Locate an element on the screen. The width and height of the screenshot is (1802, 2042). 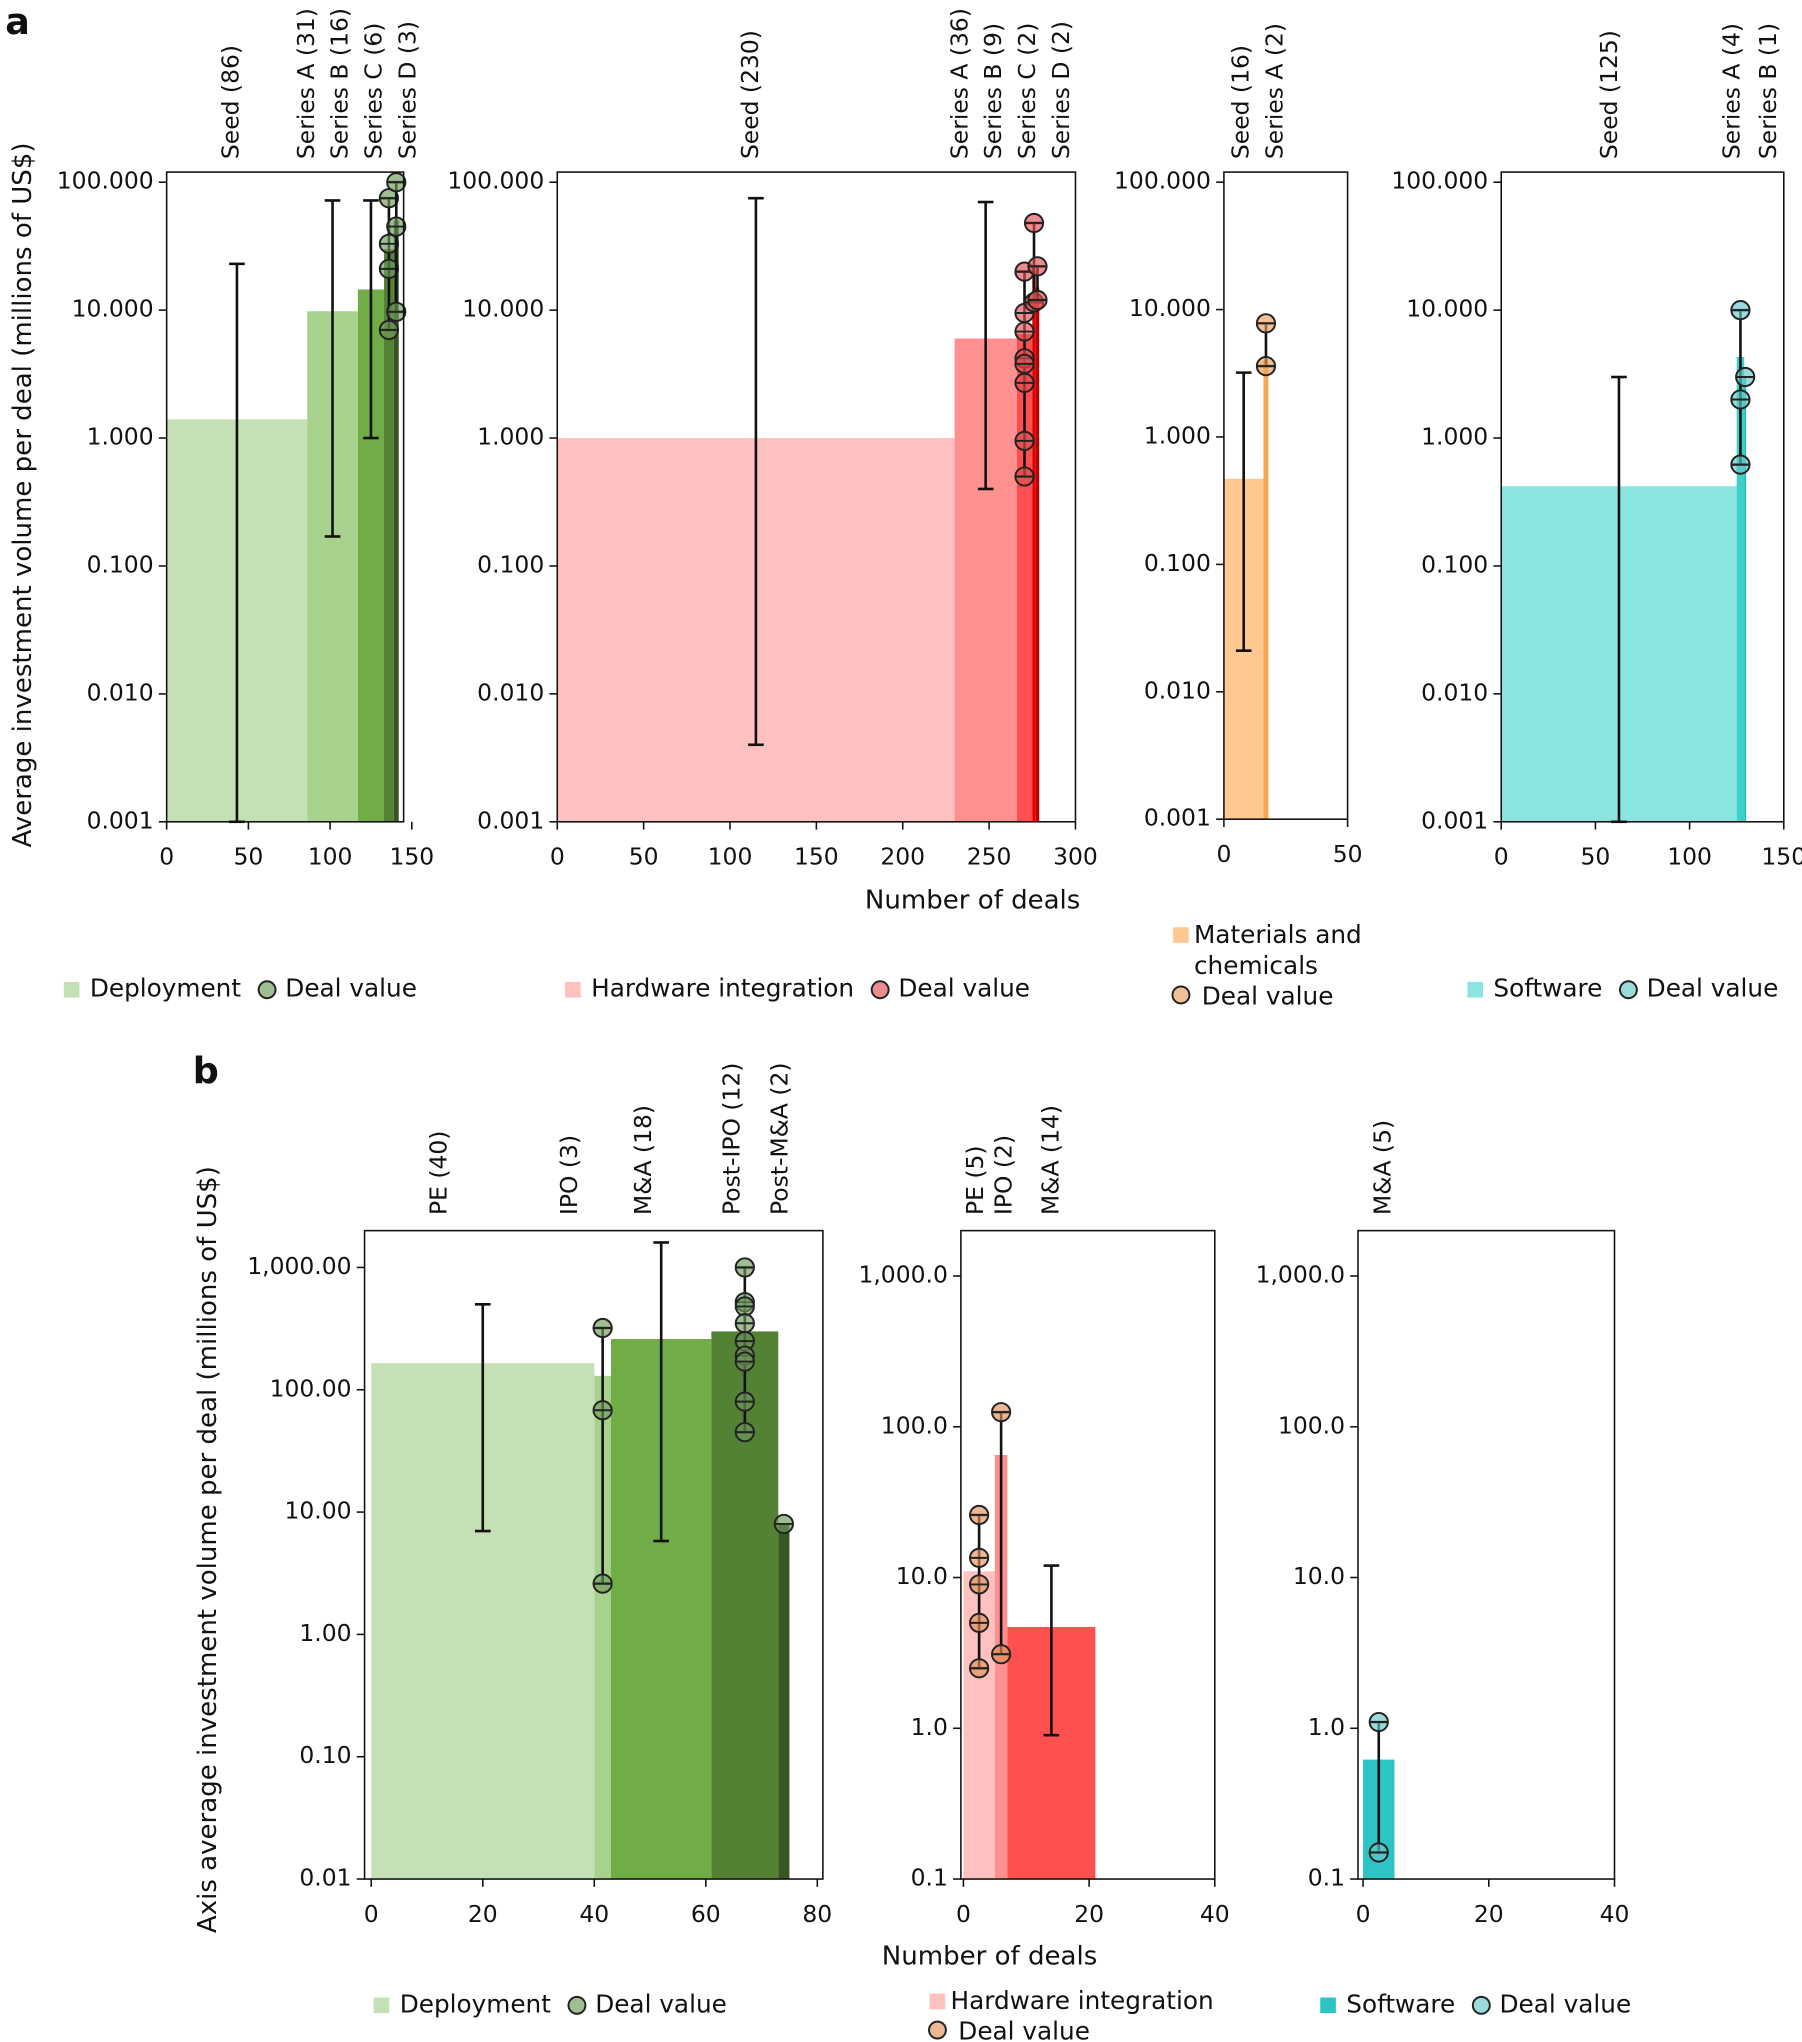
stage-label: Series D (2) is located at coordinates (1061, 90).